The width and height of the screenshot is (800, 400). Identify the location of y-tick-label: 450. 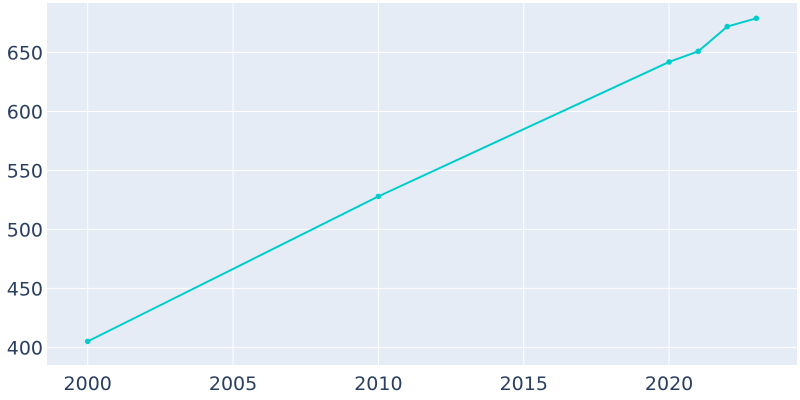
(25, 289).